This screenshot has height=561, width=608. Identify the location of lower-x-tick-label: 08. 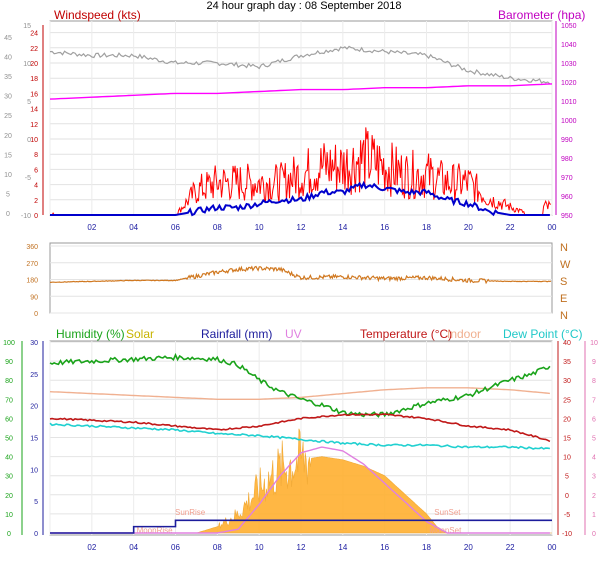
(217, 547).